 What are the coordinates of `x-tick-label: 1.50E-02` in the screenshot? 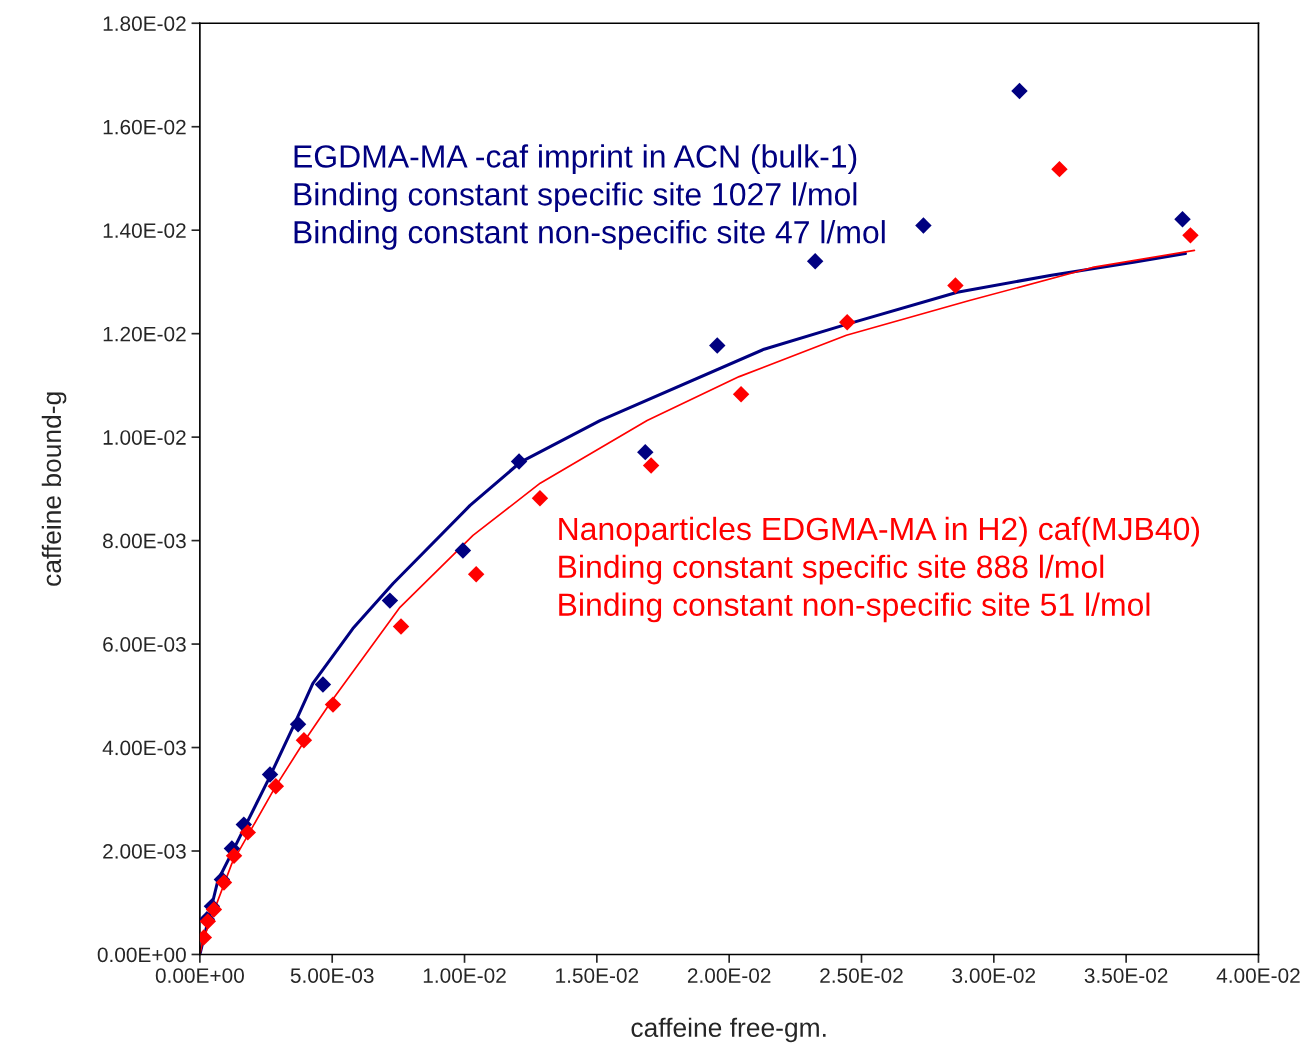 It's located at (597, 975).